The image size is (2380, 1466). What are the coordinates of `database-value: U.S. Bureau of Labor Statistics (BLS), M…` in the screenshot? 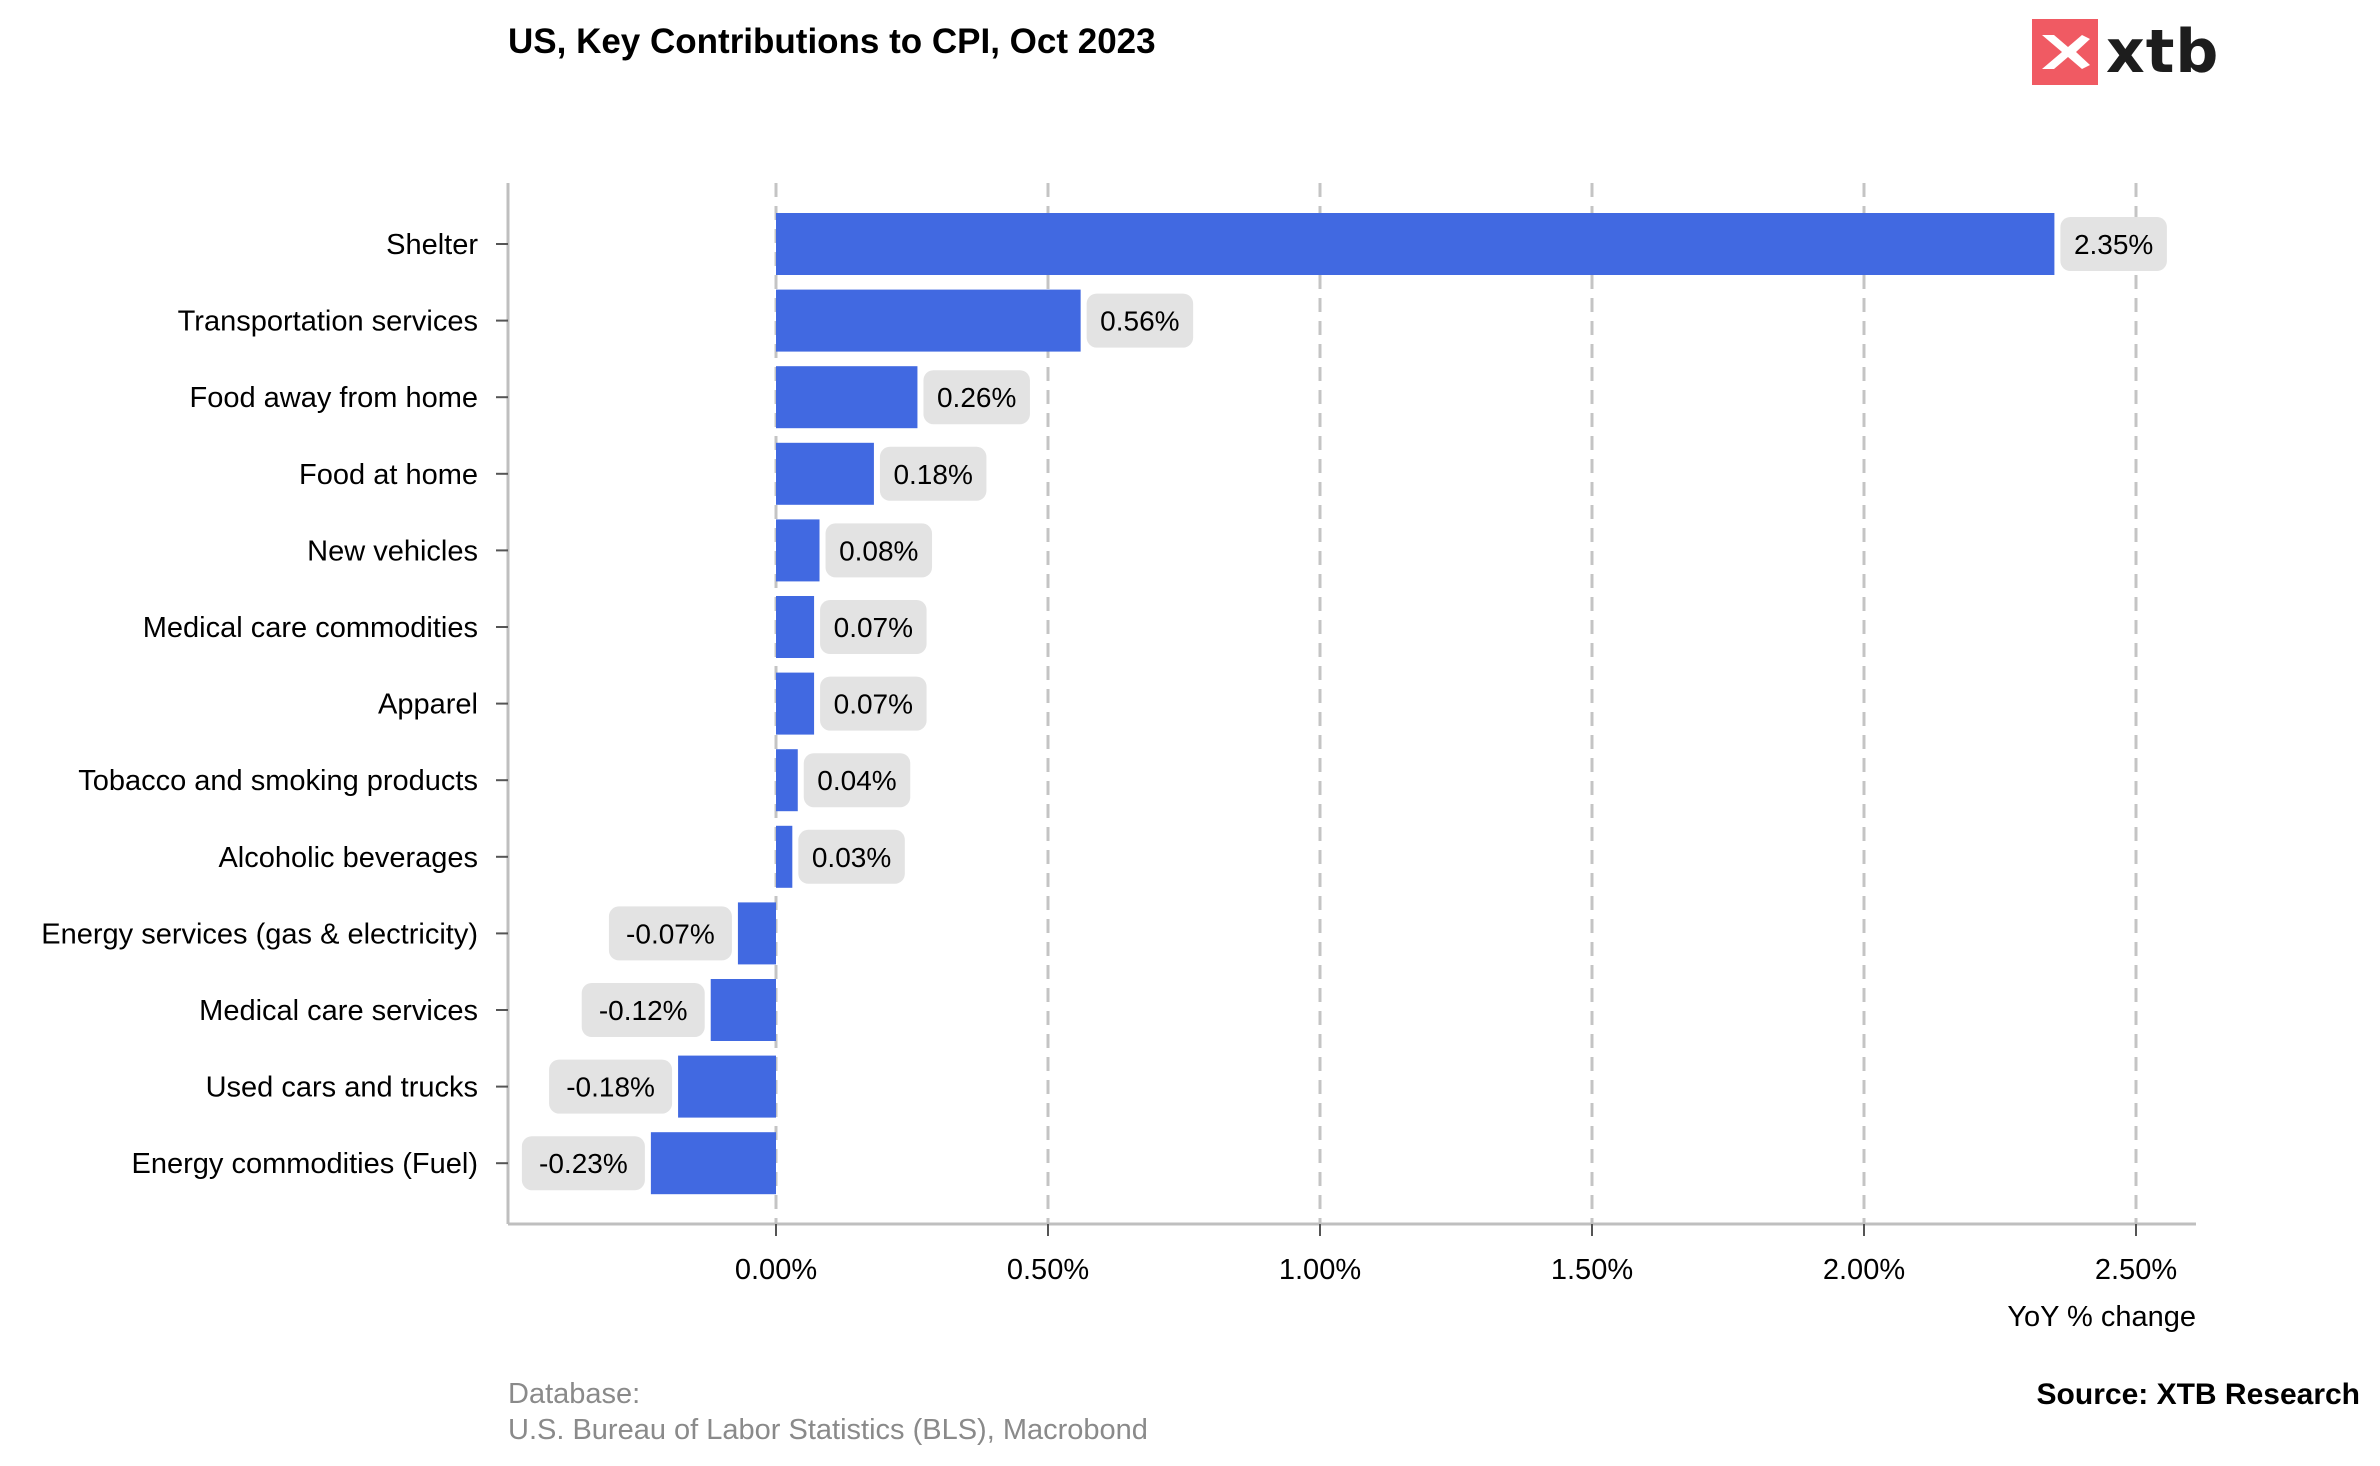 It's located at (828, 1430).